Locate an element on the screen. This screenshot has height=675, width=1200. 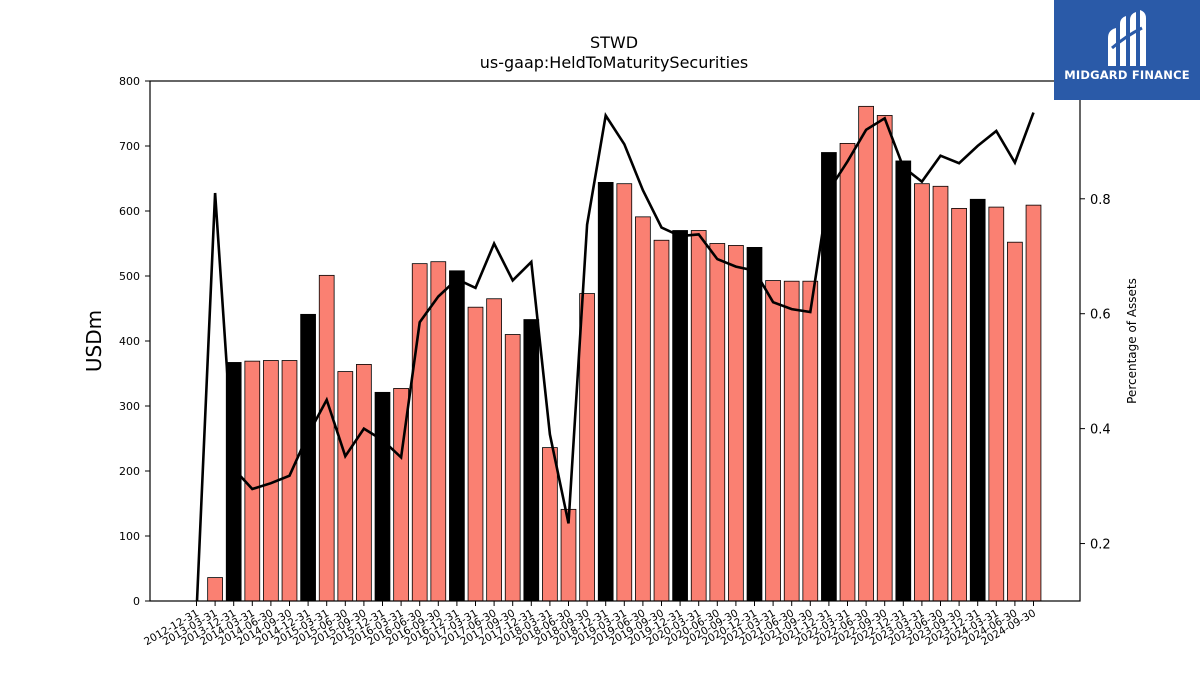
chart-title: STWD is located at coordinates (614, 42).